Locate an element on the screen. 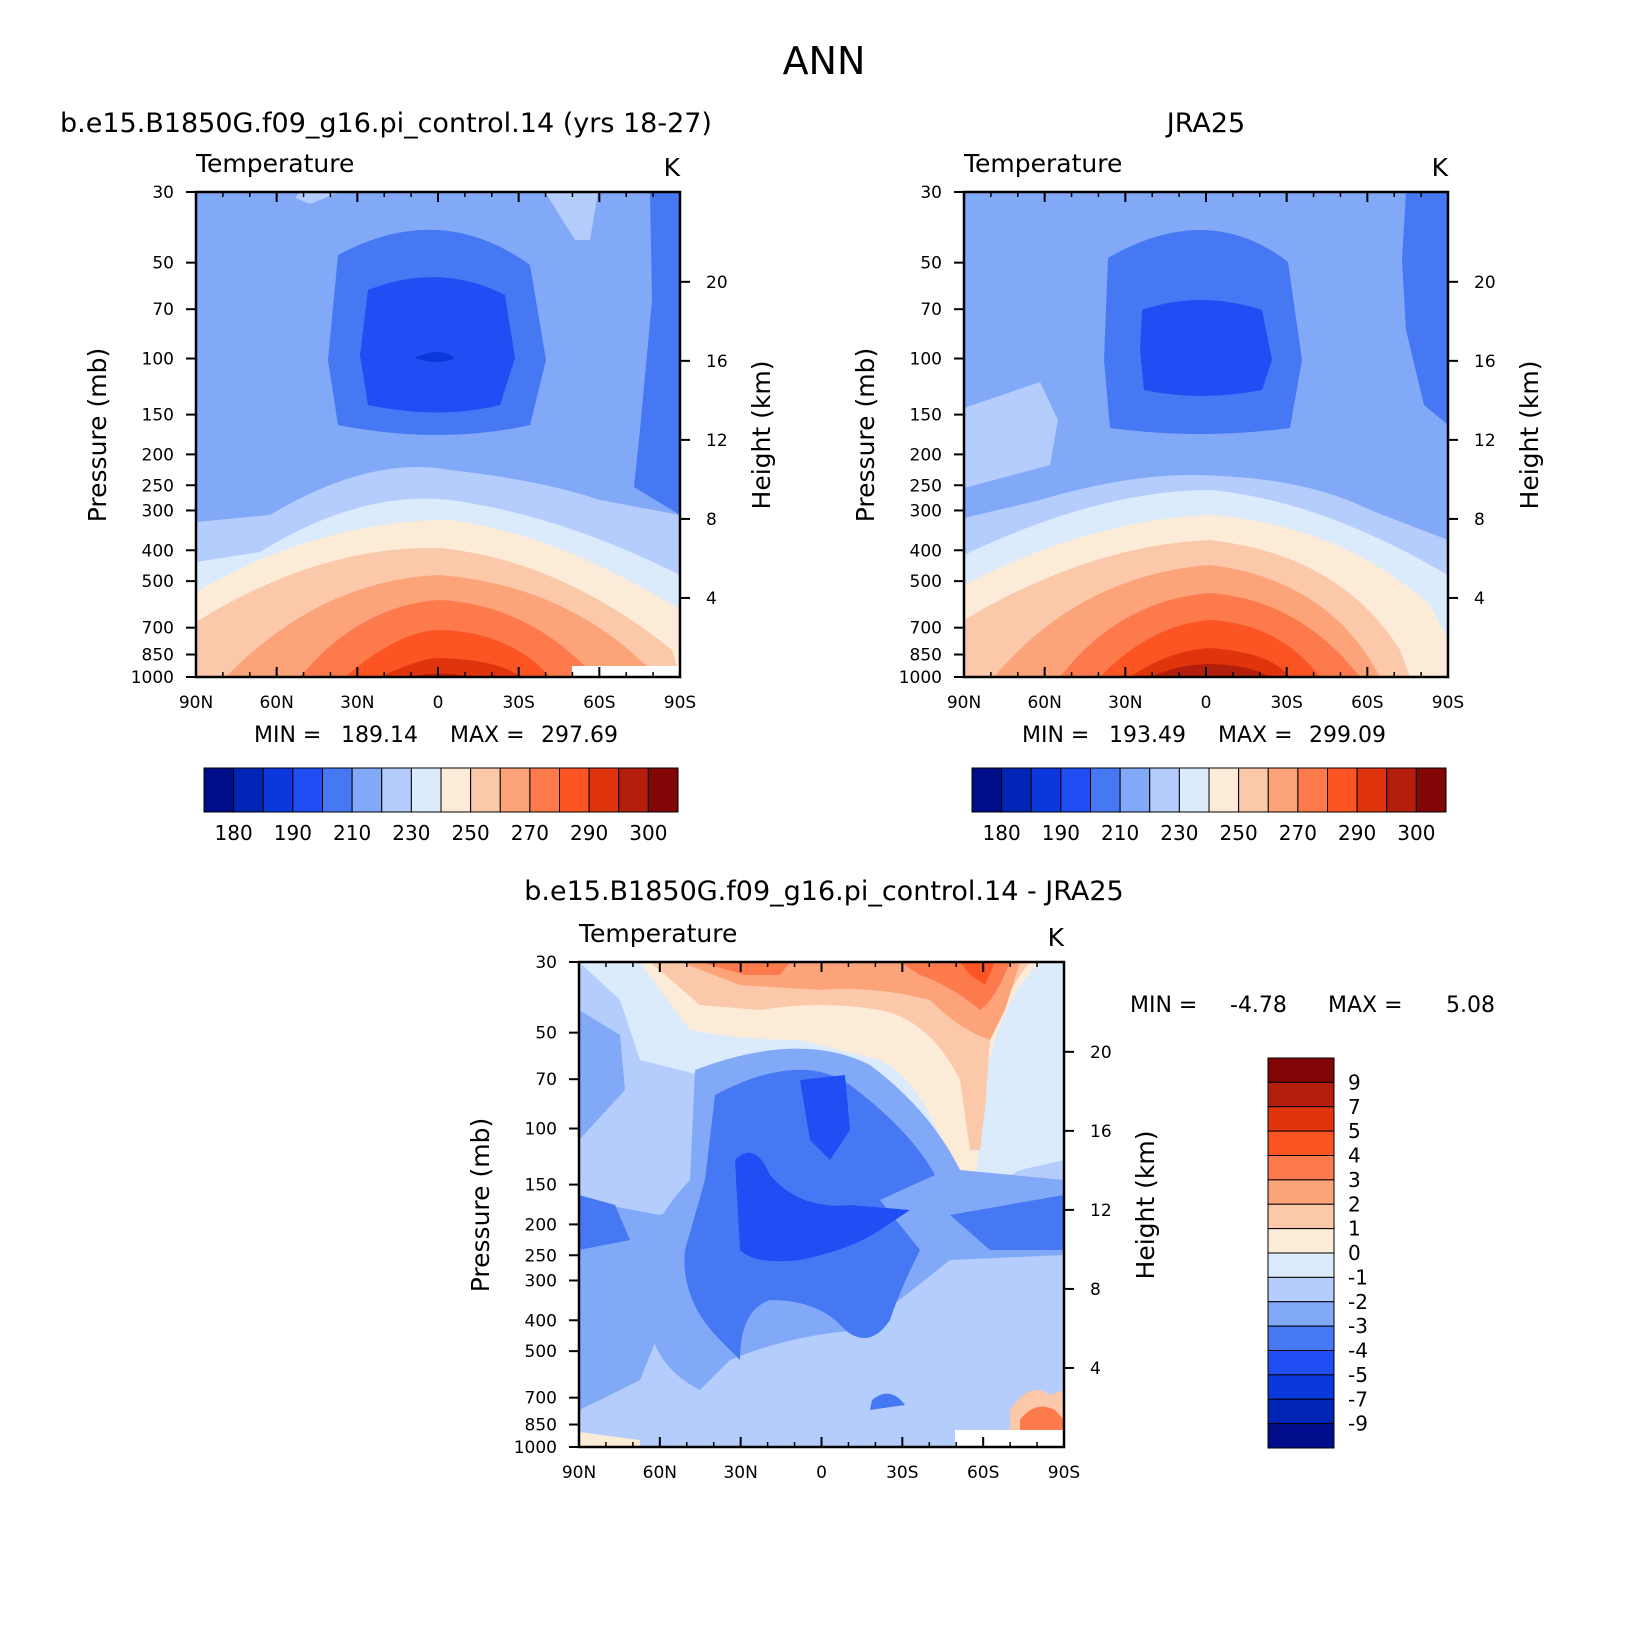 This screenshot has height=1627, width=1630. contour-band-230-top2 is located at coordinates (317, 198).